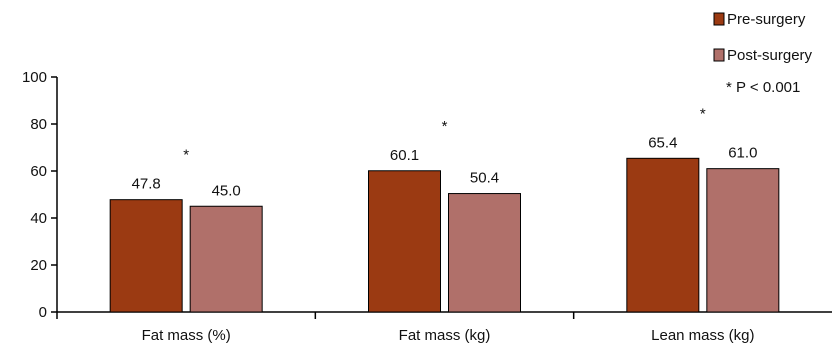 The width and height of the screenshot is (832, 344). What do you see at coordinates (38, 124) in the screenshot?
I see `y-tick-label: 80` at bounding box center [38, 124].